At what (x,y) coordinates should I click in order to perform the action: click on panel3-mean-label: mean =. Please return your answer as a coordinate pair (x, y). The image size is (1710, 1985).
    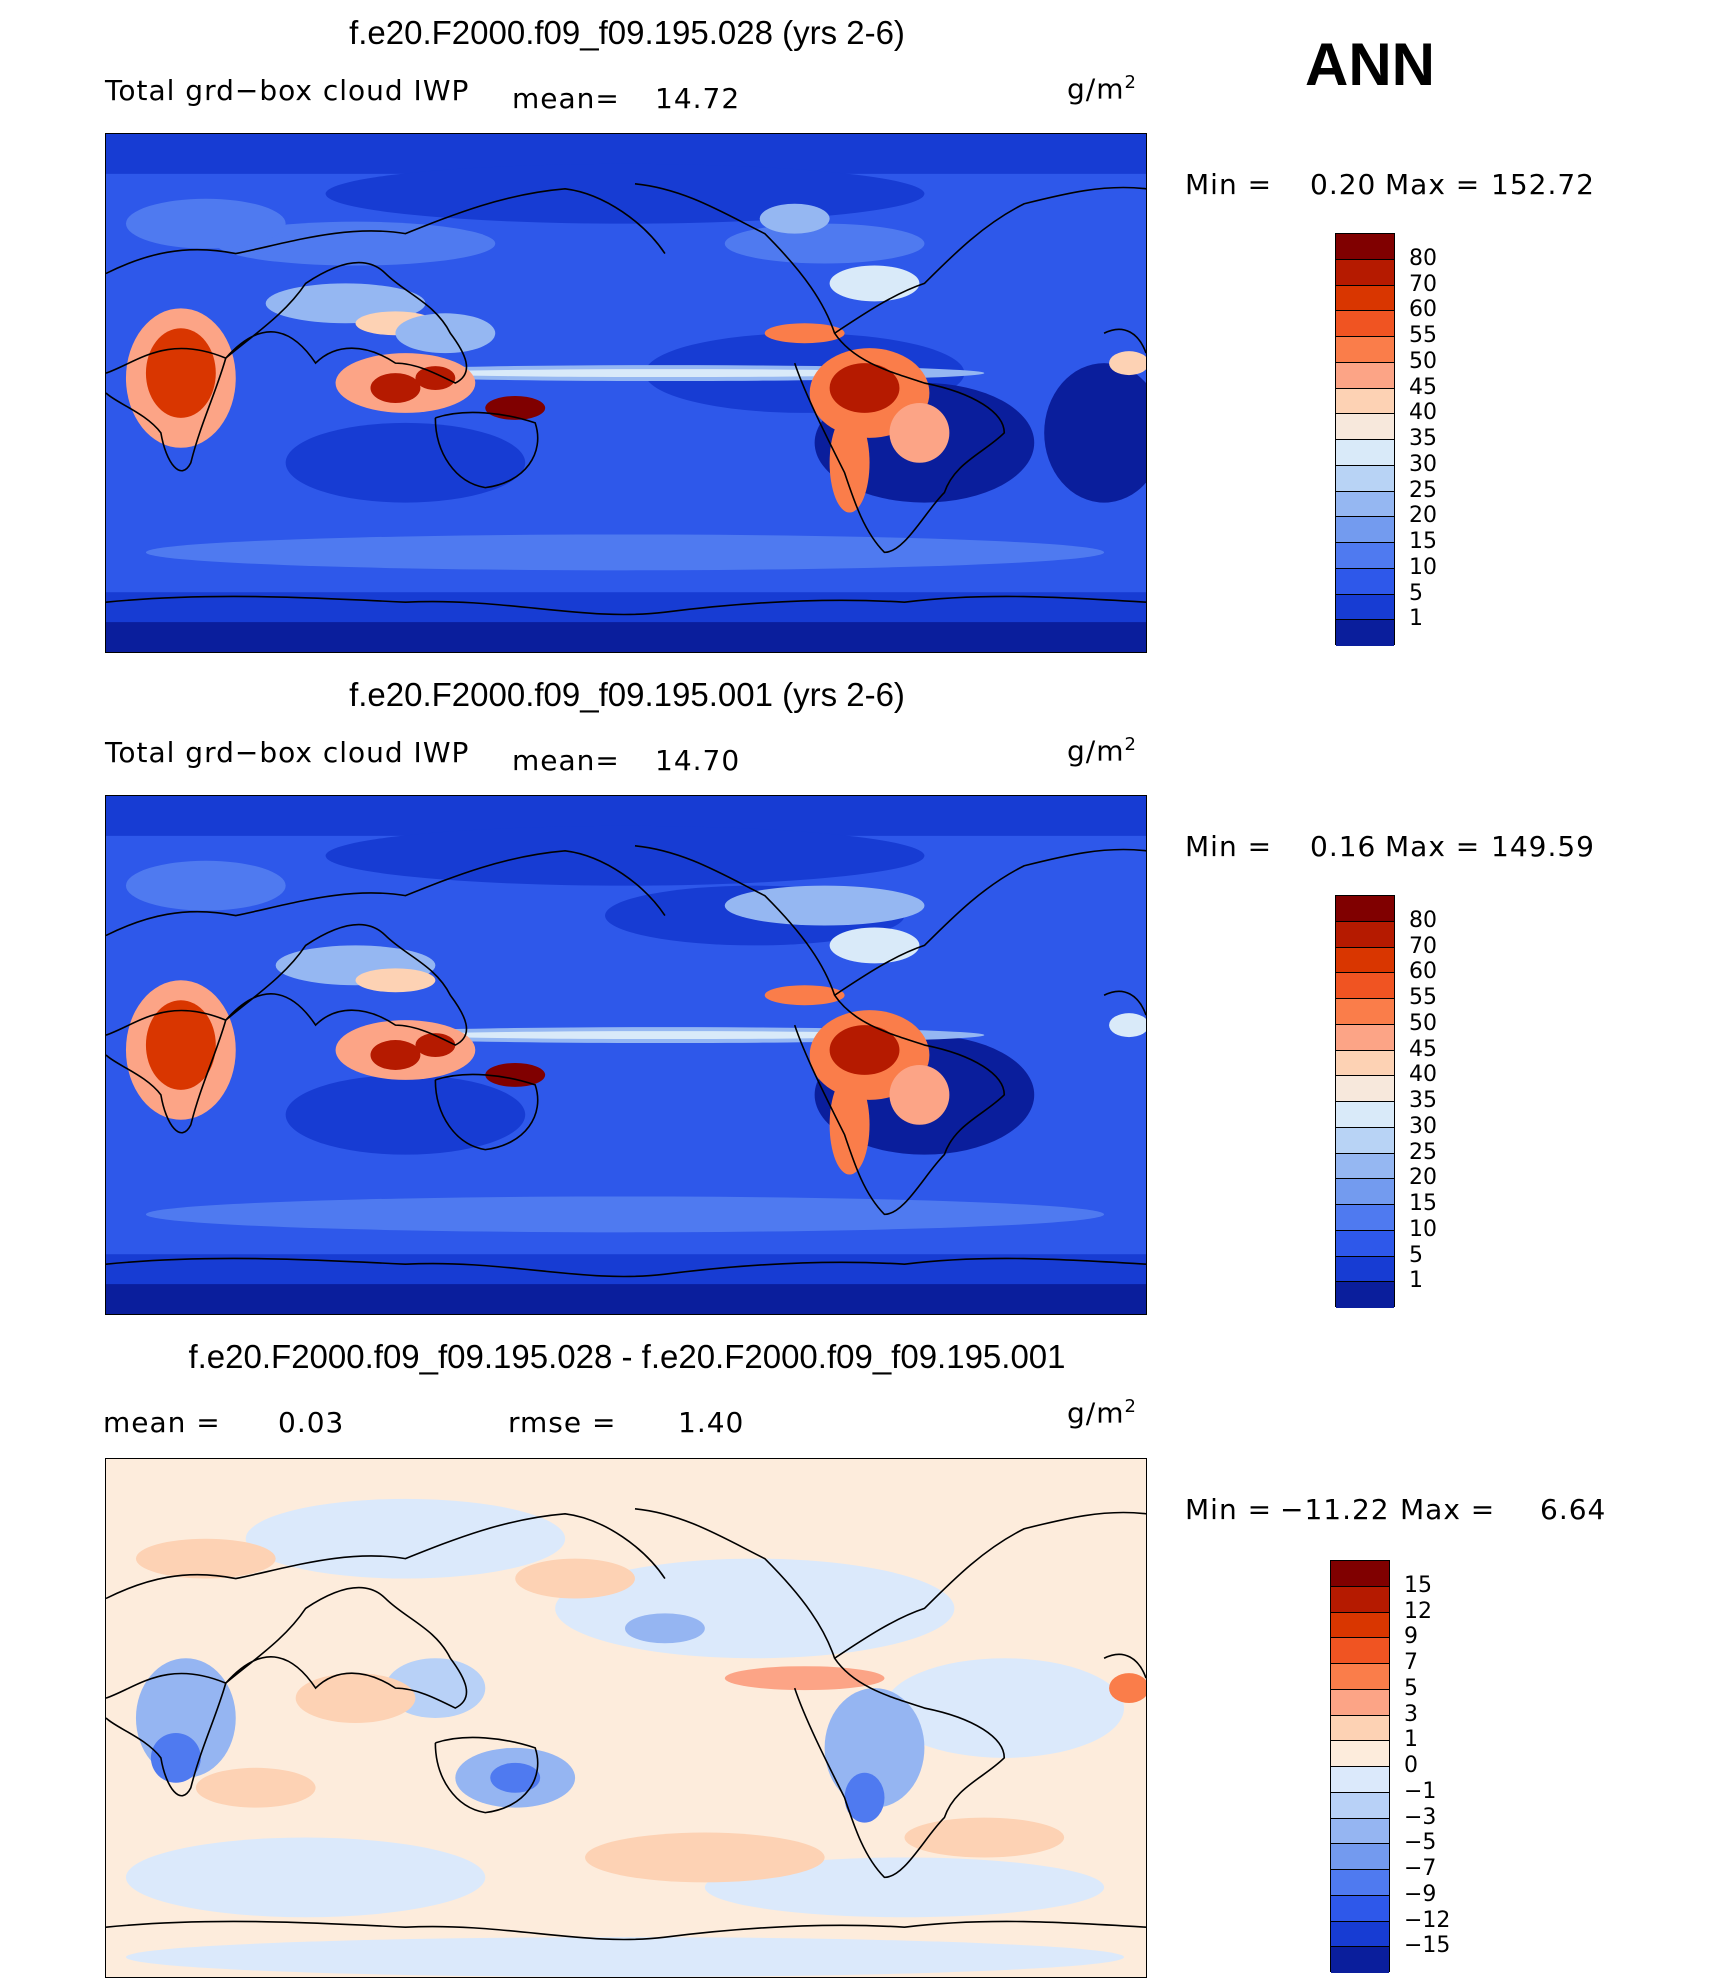
    Looking at the image, I should click on (162, 1422).